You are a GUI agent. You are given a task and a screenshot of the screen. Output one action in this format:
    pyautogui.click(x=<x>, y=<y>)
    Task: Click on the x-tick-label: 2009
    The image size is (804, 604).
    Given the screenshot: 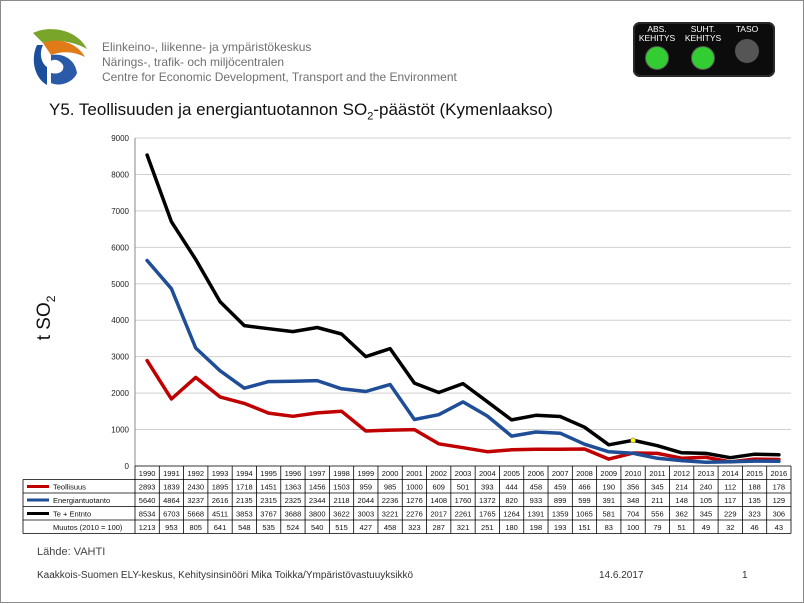 What is the action you would take?
    pyautogui.click(x=608, y=473)
    